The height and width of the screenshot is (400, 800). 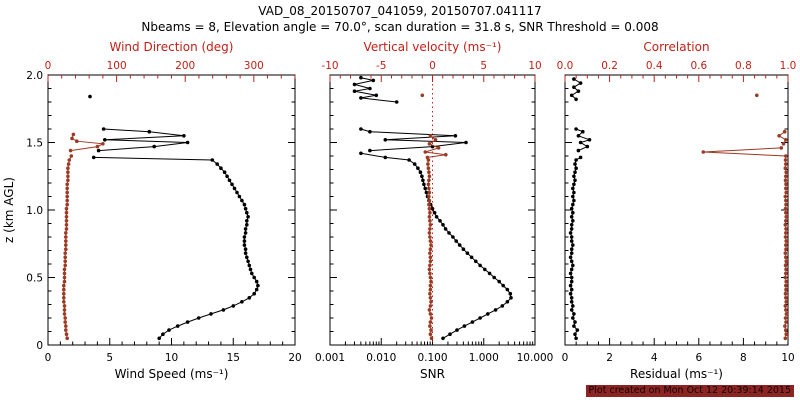 I want to click on svg-text: -5, so click(x=381, y=66).